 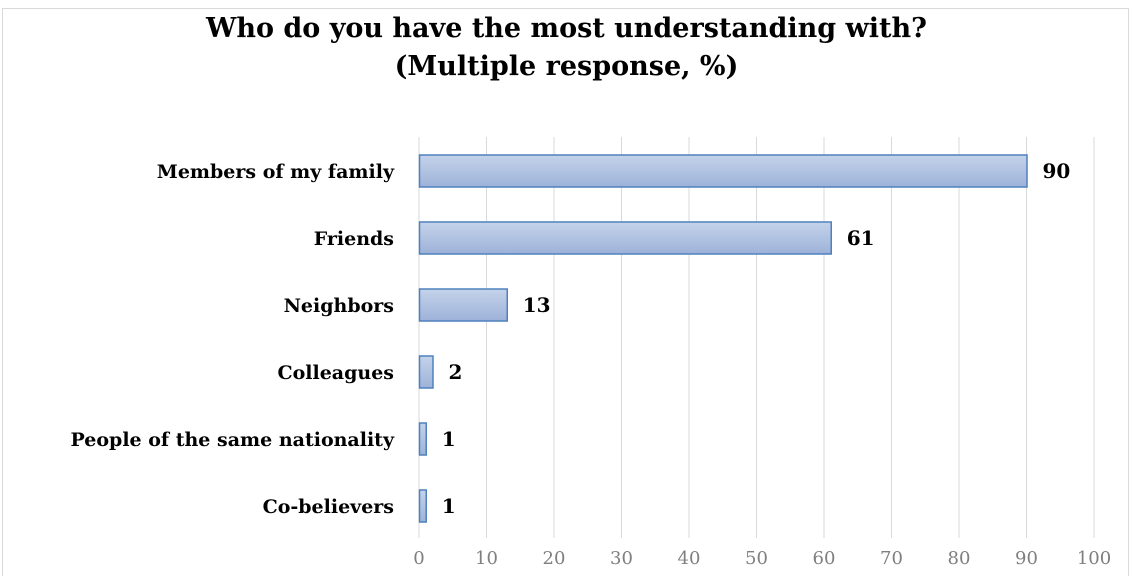 What do you see at coordinates (959, 558) in the screenshot?
I see `x-tick-label: 80` at bounding box center [959, 558].